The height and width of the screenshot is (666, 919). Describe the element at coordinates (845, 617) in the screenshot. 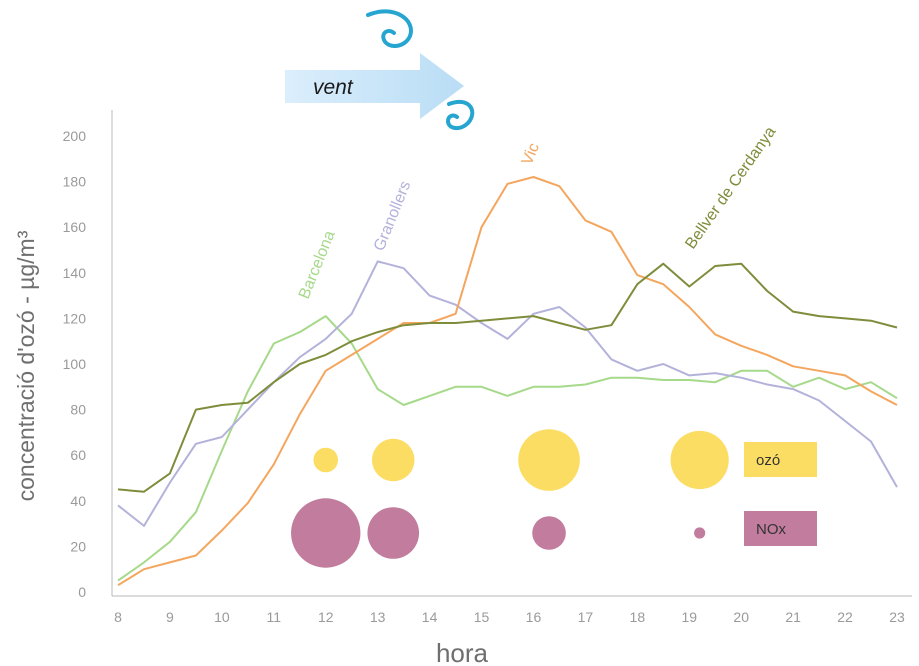

I see `x-tick-label: 22` at that location.